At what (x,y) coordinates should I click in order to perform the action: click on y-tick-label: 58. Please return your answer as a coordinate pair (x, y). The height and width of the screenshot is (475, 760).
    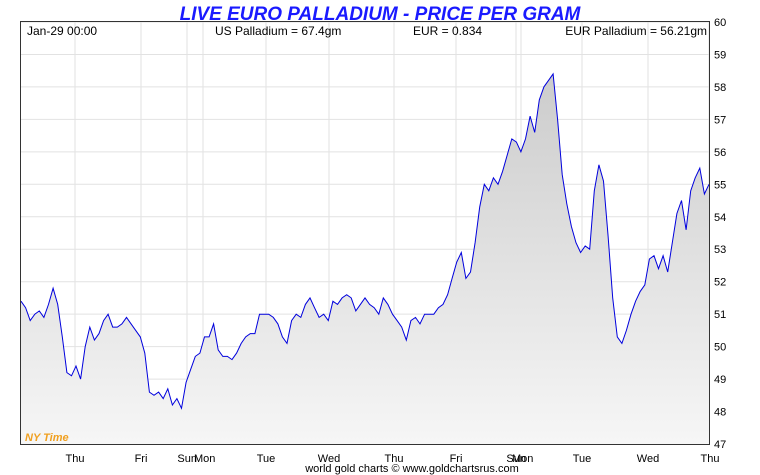
    Looking at the image, I should click on (720, 88).